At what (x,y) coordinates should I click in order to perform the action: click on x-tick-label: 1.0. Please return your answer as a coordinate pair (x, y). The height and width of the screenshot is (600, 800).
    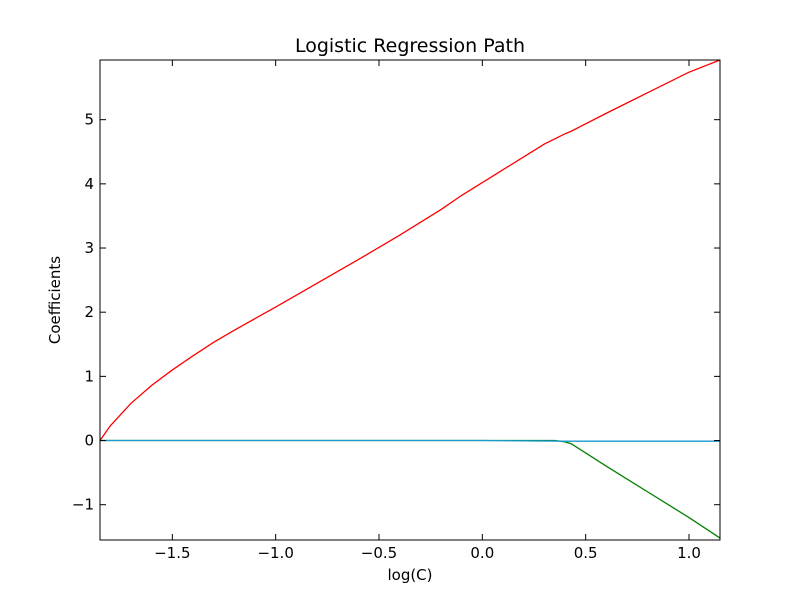
    Looking at the image, I should click on (689, 553).